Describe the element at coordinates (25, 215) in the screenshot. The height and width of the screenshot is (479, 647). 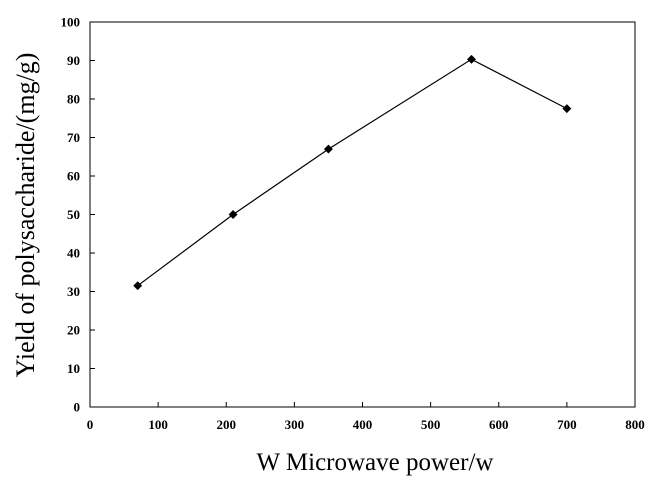
I see `y-axis-title: Yield of polysaccharide/(mg/g)` at that location.